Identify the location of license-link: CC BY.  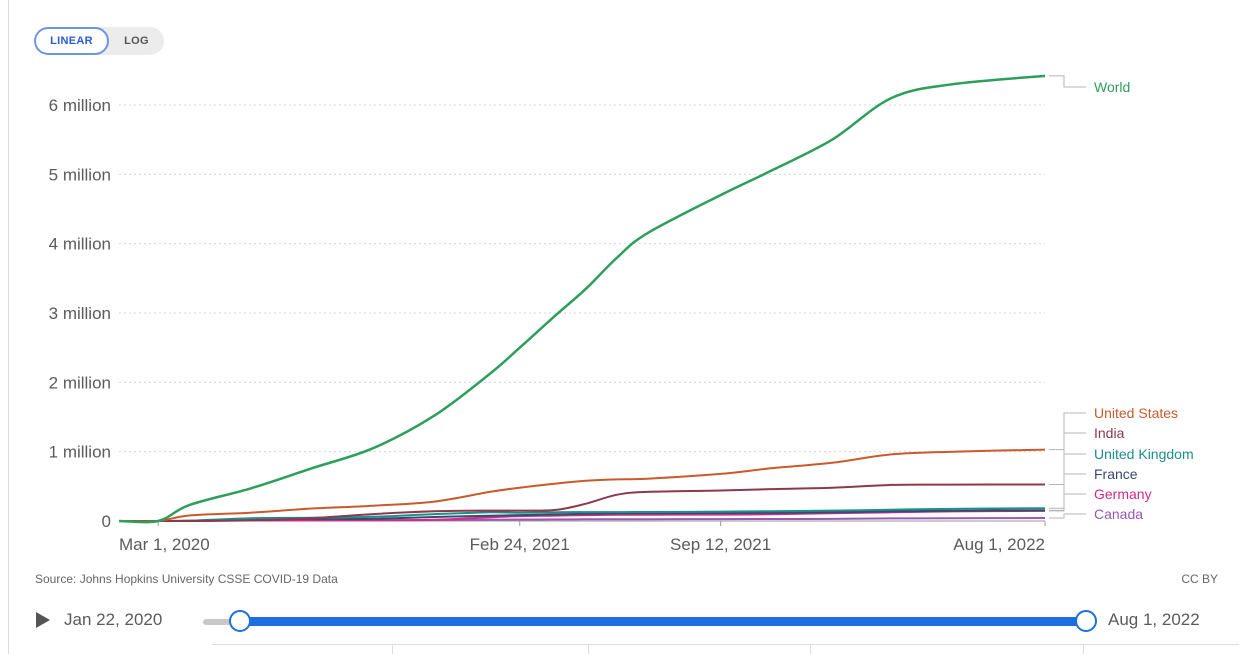
(1199, 579).